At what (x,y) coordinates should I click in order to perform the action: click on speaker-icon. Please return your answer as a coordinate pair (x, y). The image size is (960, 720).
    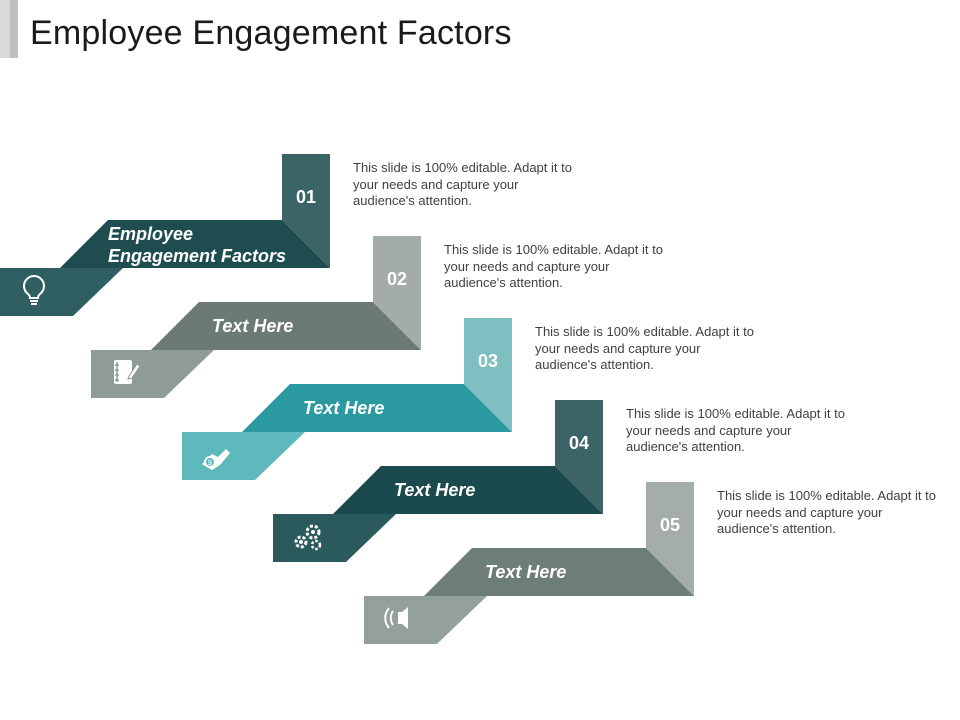
    Looking at the image, I should click on (398, 618).